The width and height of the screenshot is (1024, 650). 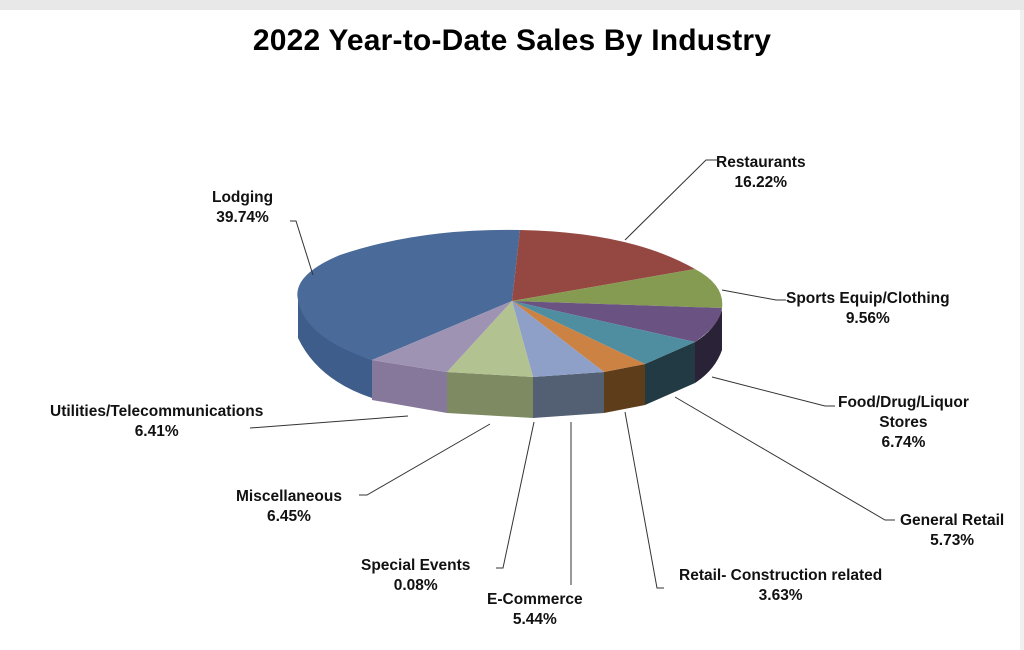 What do you see at coordinates (289, 496) in the screenshot?
I see `label-name: Miscellaneous` at bounding box center [289, 496].